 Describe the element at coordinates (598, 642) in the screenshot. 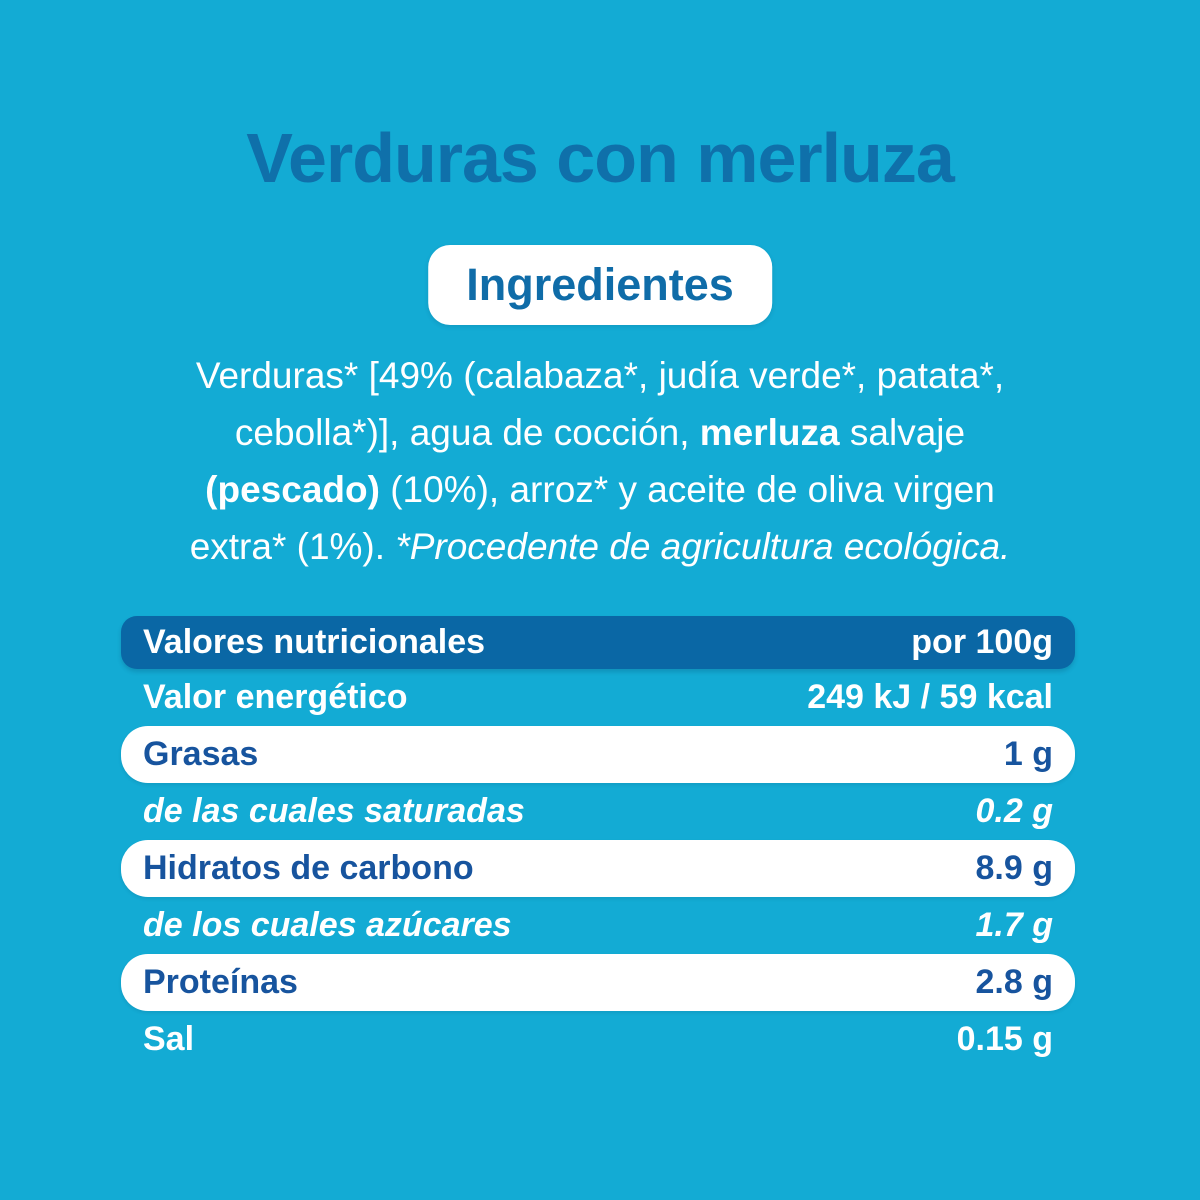

I see `table-header-row: Valores nutricionales por 100g` at that location.